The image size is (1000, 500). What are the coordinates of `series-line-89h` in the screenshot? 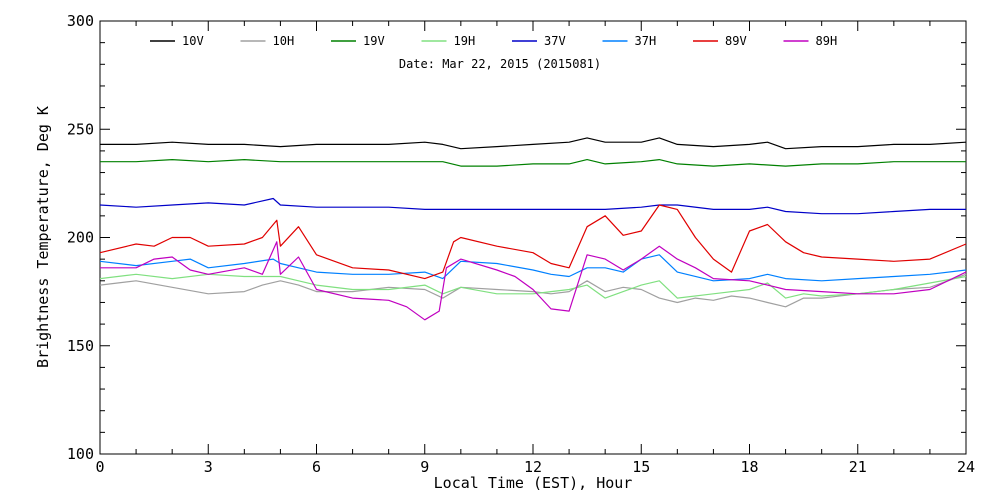 It's located at (533, 281).